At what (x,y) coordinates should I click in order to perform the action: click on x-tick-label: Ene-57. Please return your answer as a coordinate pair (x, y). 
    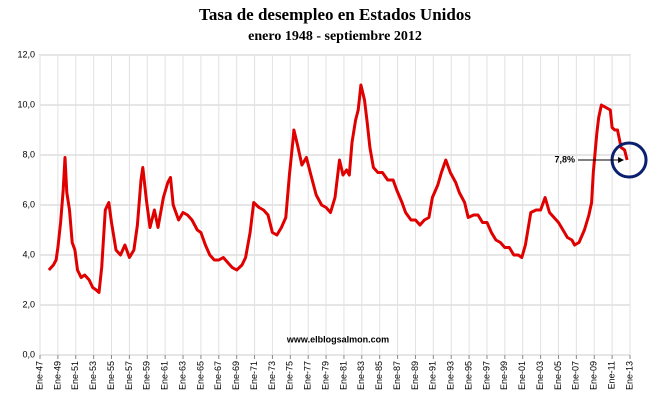
    Looking at the image, I should click on (129, 375).